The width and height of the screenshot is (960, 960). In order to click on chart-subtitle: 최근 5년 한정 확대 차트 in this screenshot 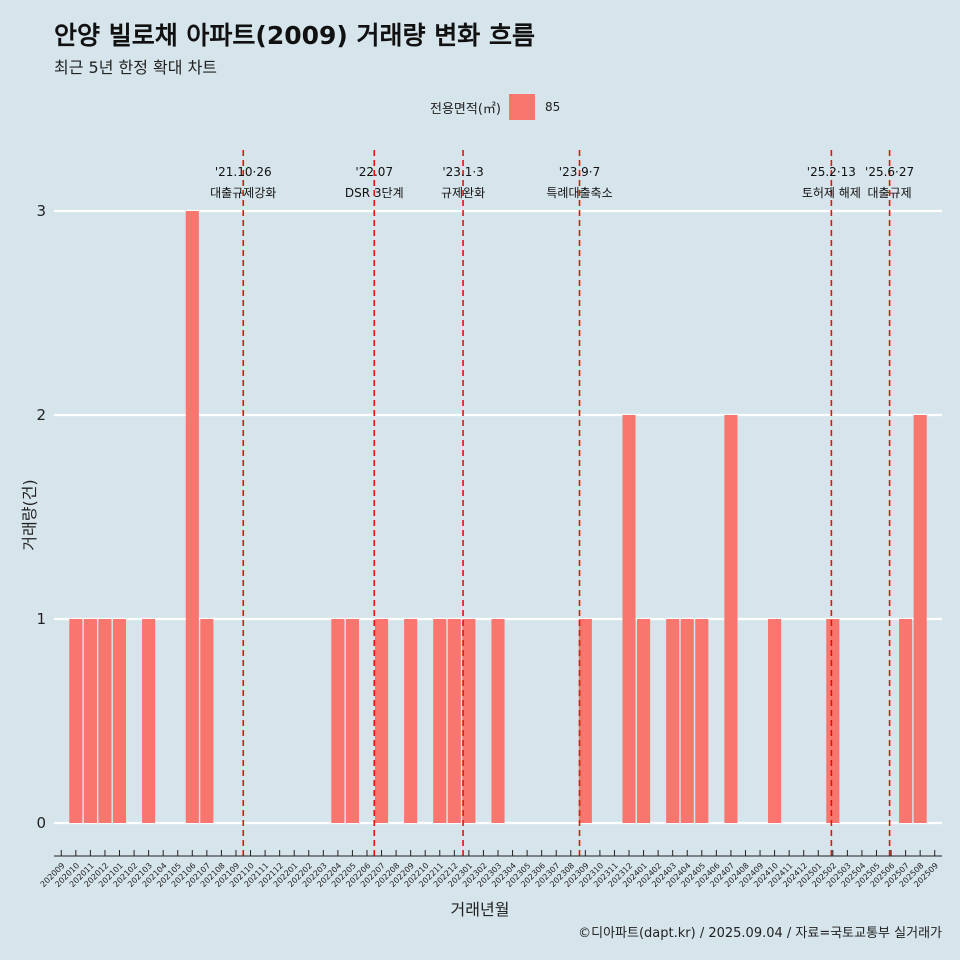, I will do `click(136, 67)`.